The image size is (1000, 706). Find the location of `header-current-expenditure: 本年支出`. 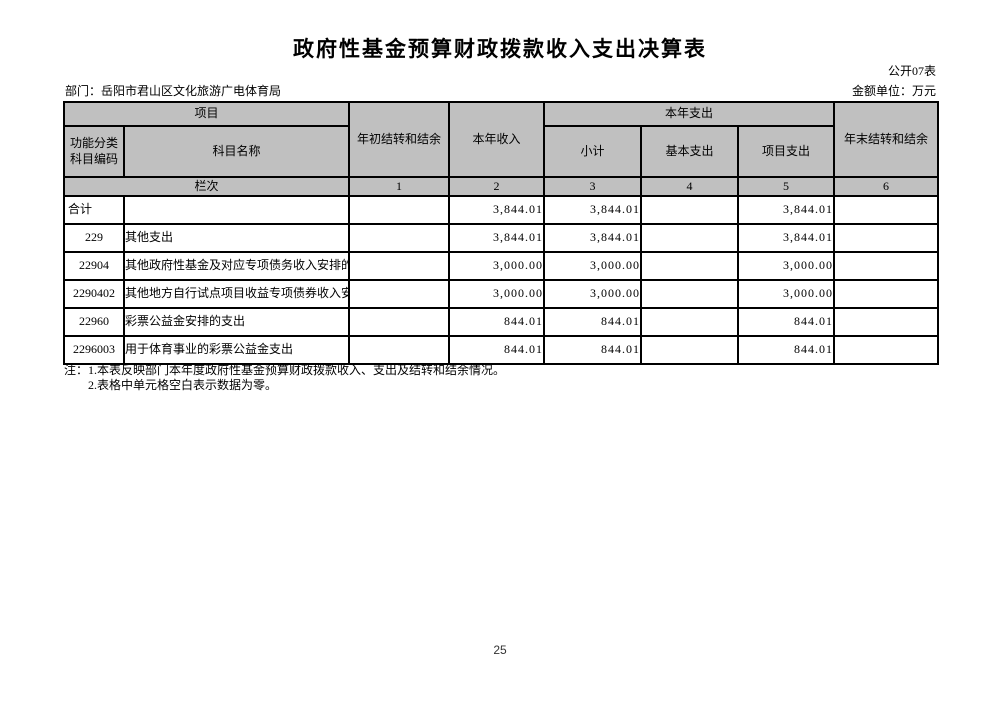

header-current-expenditure: 本年支出 is located at coordinates (689, 114).